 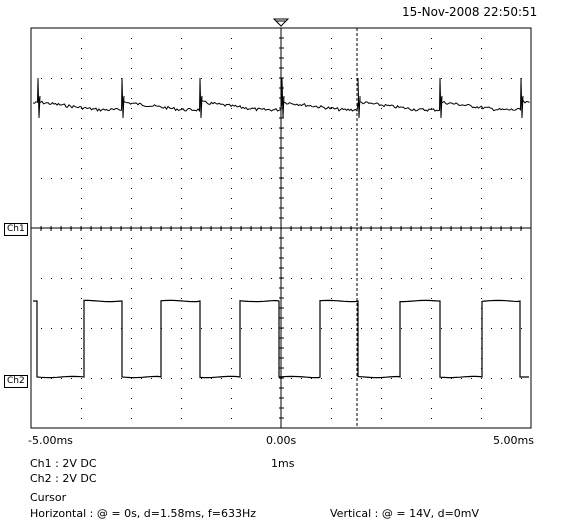 I want to click on ch2-marker: Ch2, so click(x=16, y=381).